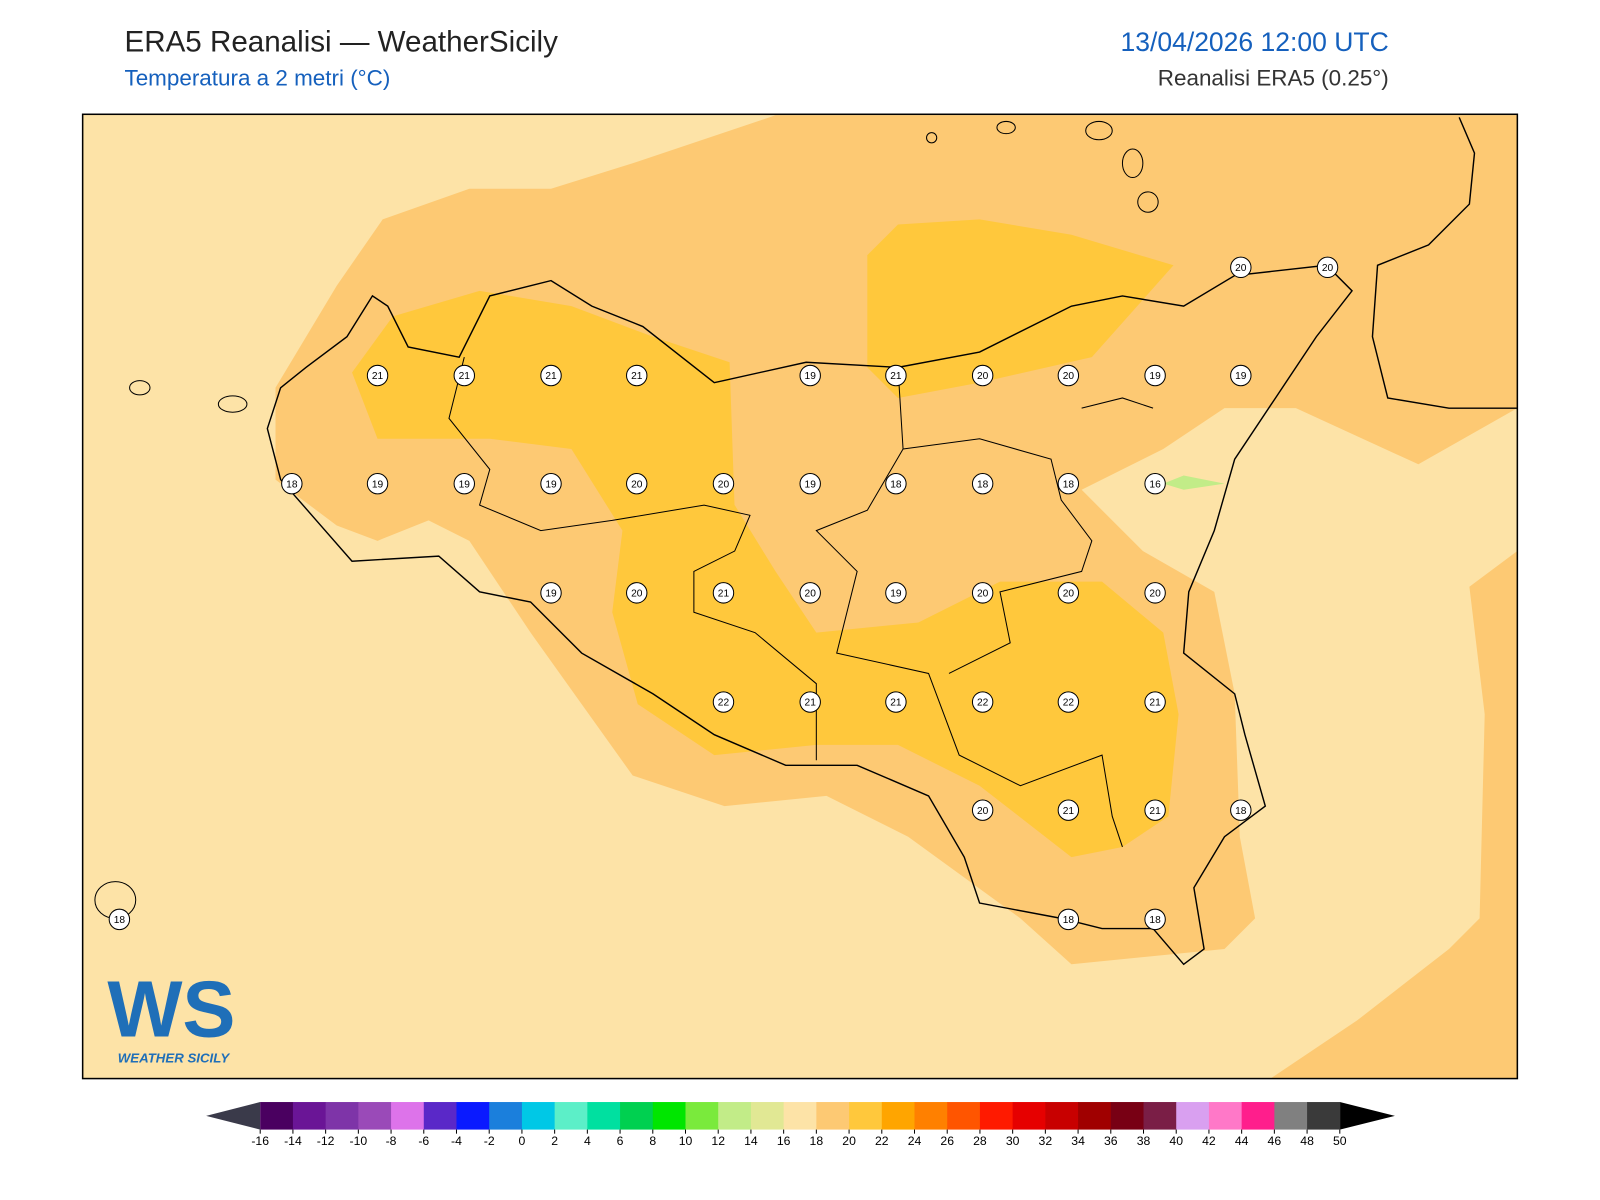 The width and height of the screenshot is (1600, 1200). I want to click on colorbar-tick-label: 20, so click(849, 1141).